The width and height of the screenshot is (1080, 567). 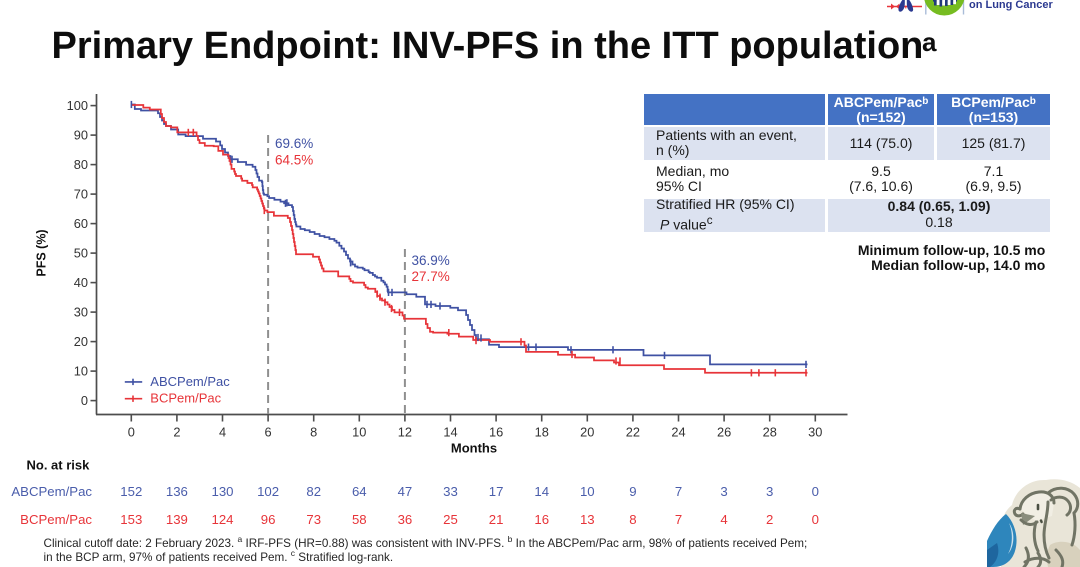 What do you see at coordinates (222, 519) in the screenshot?
I see `svg-text: 124` at bounding box center [222, 519].